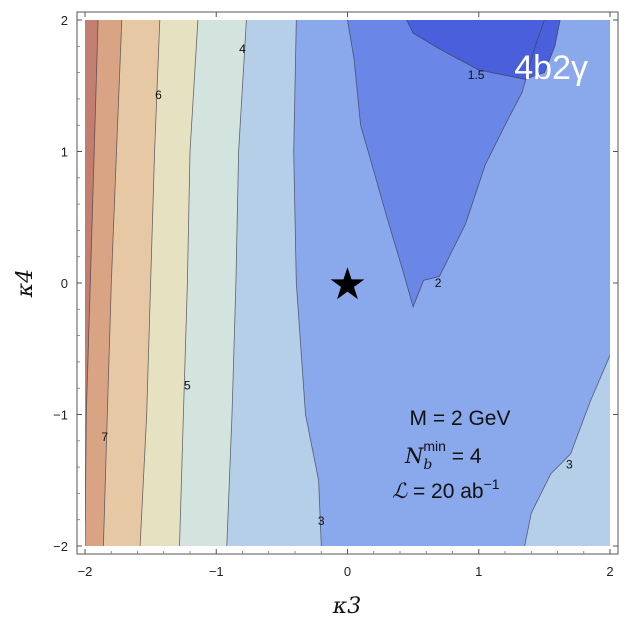 This screenshot has width=636, height=626. Describe the element at coordinates (464, 456) in the screenshot. I see `nb-value: = 4` at that location.